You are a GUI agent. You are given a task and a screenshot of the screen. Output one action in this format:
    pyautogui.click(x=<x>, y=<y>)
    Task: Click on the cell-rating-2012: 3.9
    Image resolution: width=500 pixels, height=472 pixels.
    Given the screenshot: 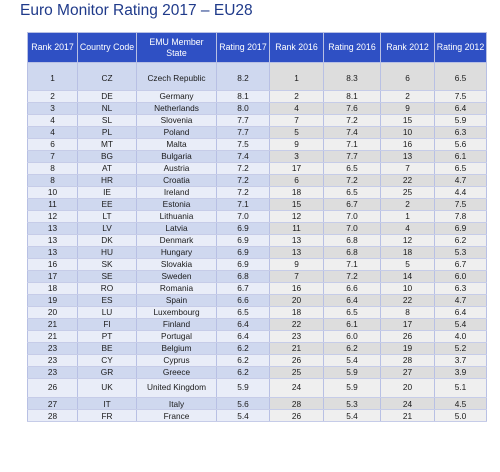 What is the action you would take?
    pyautogui.click(x=460, y=372)
    